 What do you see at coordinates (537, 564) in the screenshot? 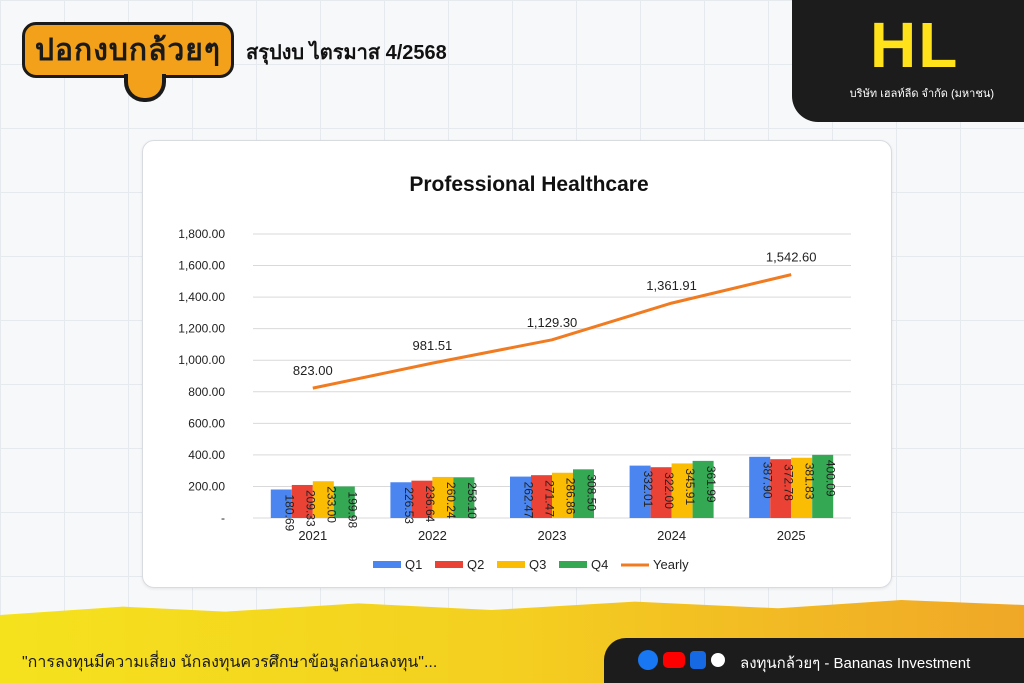
I see `legend-label-q3: Q3` at bounding box center [537, 564].